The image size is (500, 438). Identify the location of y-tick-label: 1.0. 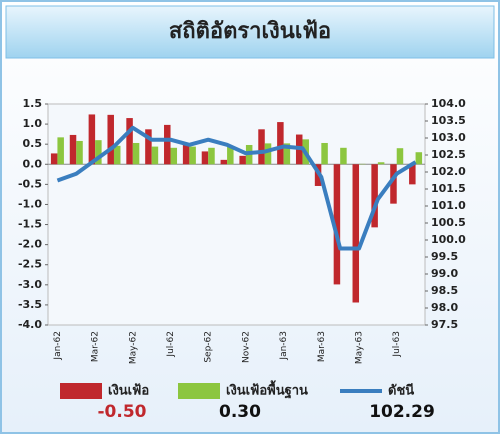
(33, 123).